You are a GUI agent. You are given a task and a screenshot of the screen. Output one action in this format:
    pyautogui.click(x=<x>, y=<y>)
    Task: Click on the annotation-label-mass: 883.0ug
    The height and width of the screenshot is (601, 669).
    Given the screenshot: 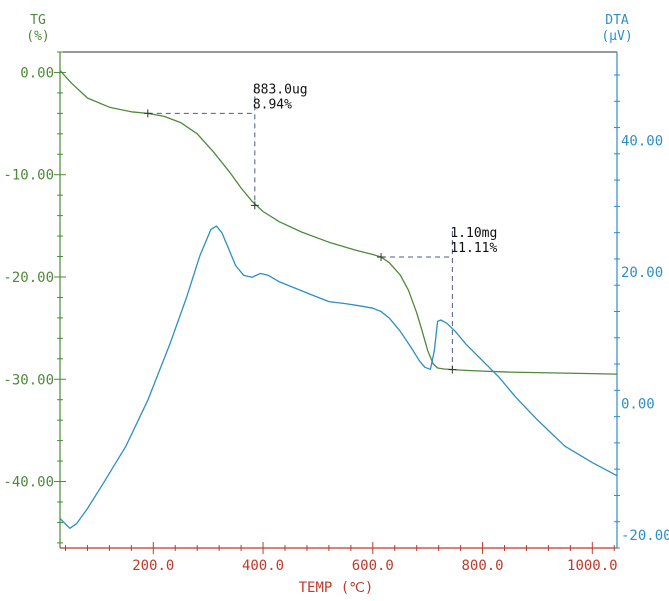 What is the action you would take?
    pyautogui.click(x=280, y=89)
    